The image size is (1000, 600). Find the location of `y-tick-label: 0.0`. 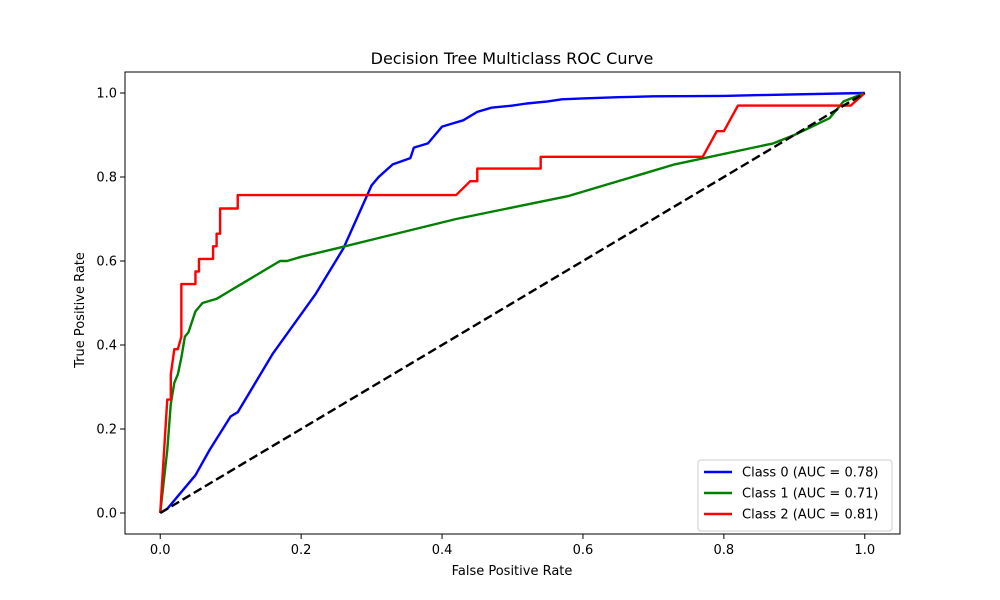

y-tick-label: 0.0 is located at coordinates (106, 514).